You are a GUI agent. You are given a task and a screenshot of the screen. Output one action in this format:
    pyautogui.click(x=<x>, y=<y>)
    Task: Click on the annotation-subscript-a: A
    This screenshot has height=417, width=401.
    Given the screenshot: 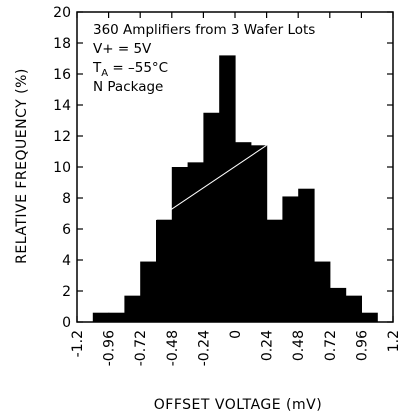 What is the action you would take?
    pyautogui.click(x=104, y=73)
    